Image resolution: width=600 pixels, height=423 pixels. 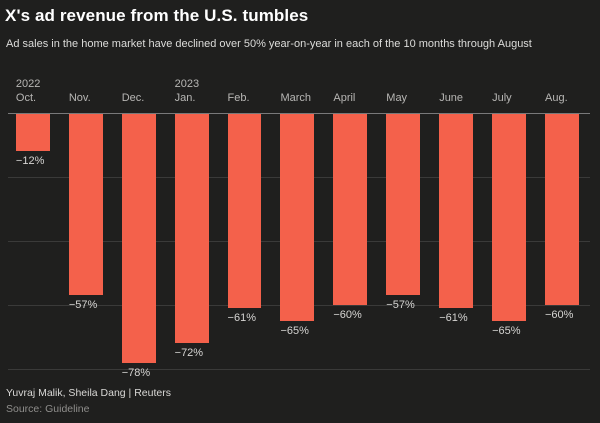 I want to click on bar-column: Dec. −78%, so click(x=140, y=228).